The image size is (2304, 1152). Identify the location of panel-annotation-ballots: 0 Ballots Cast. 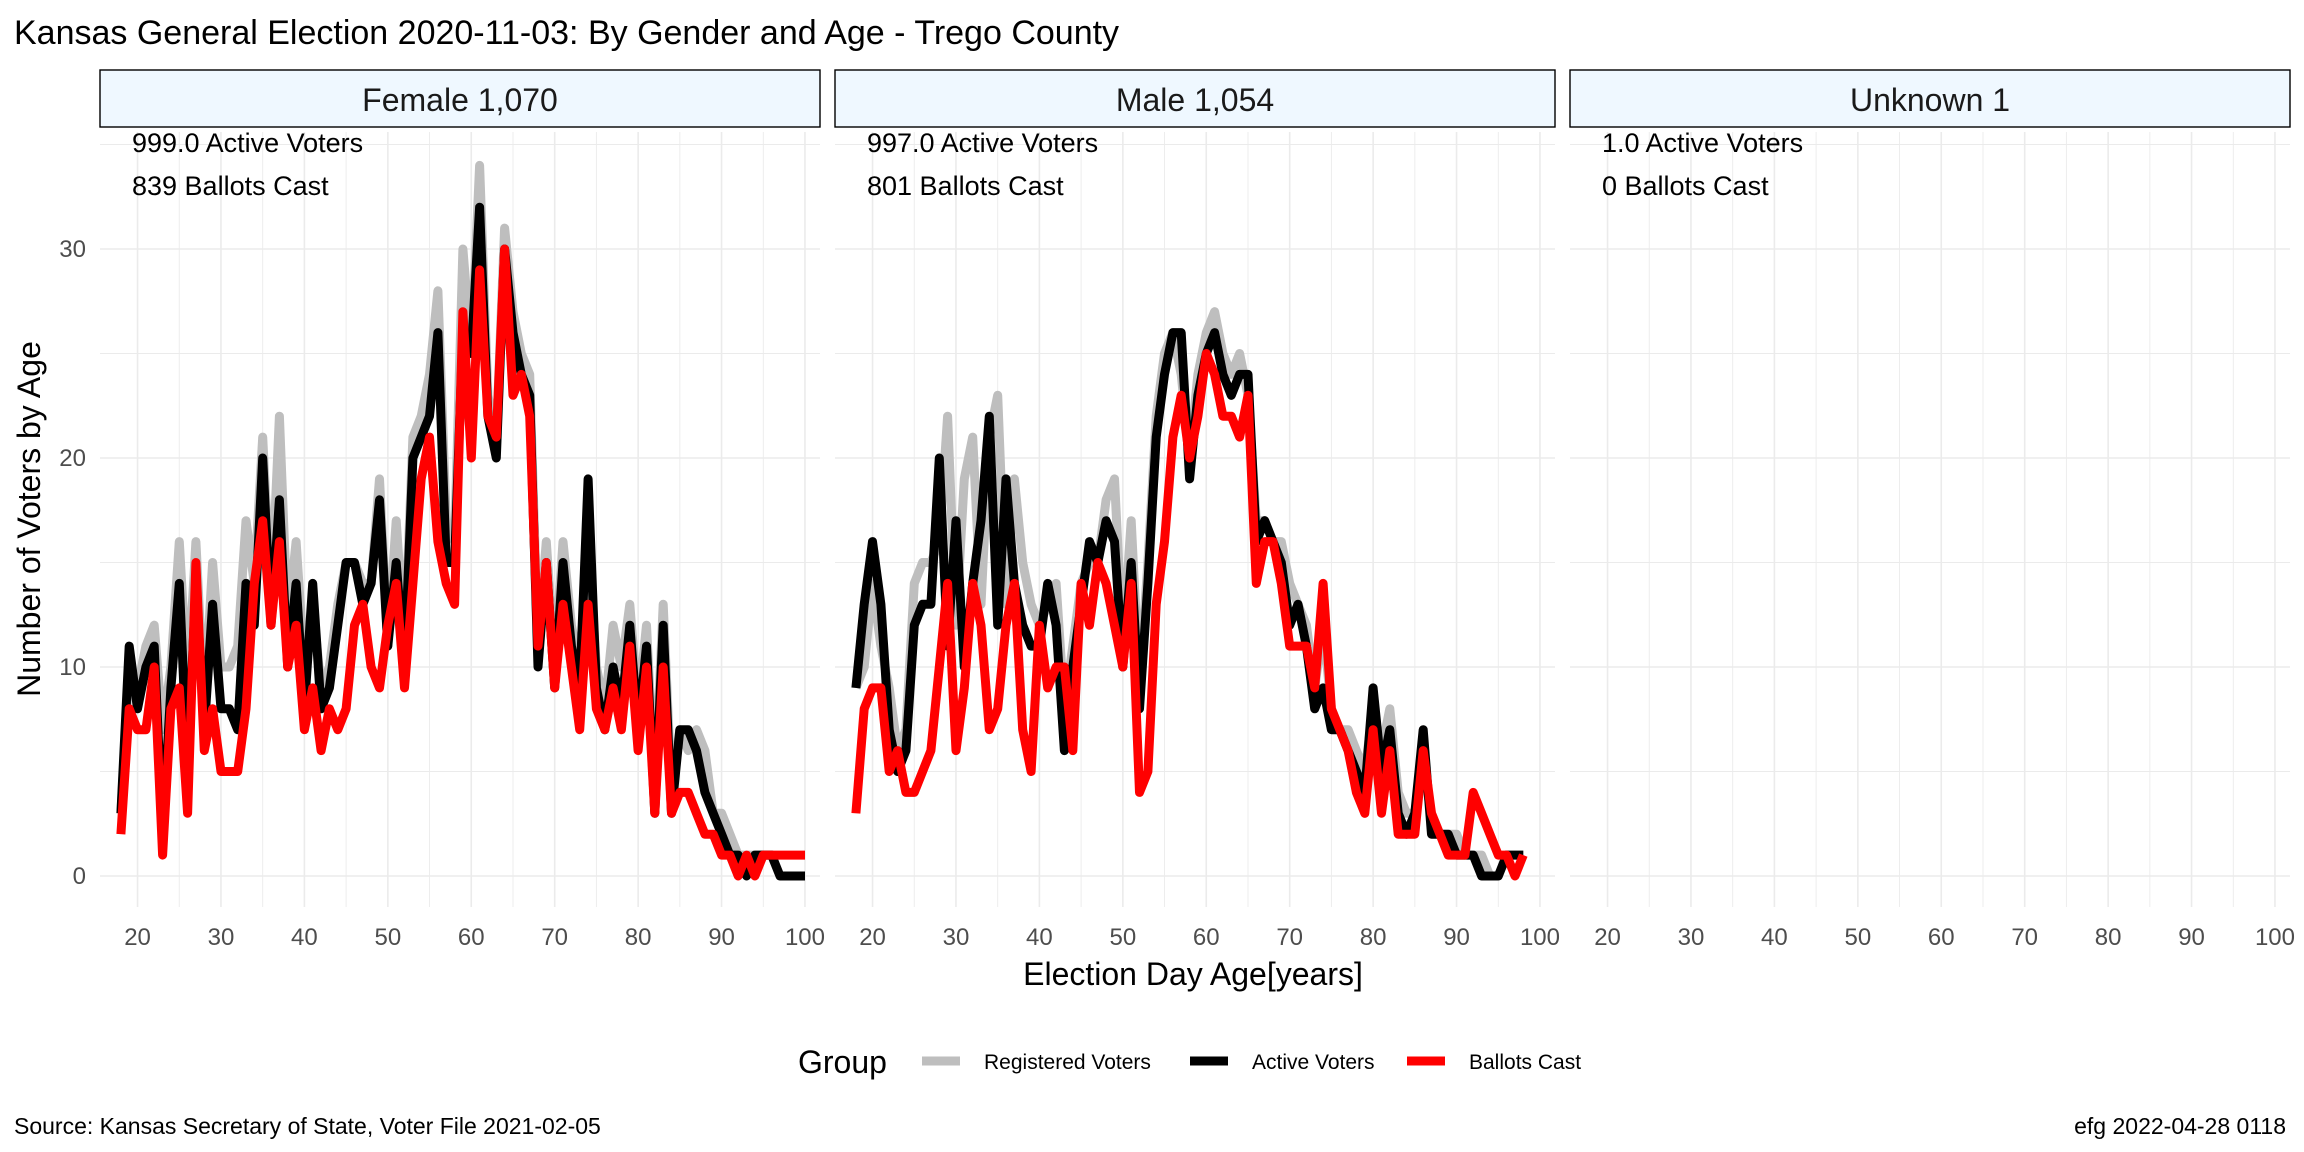
(1685, 186).